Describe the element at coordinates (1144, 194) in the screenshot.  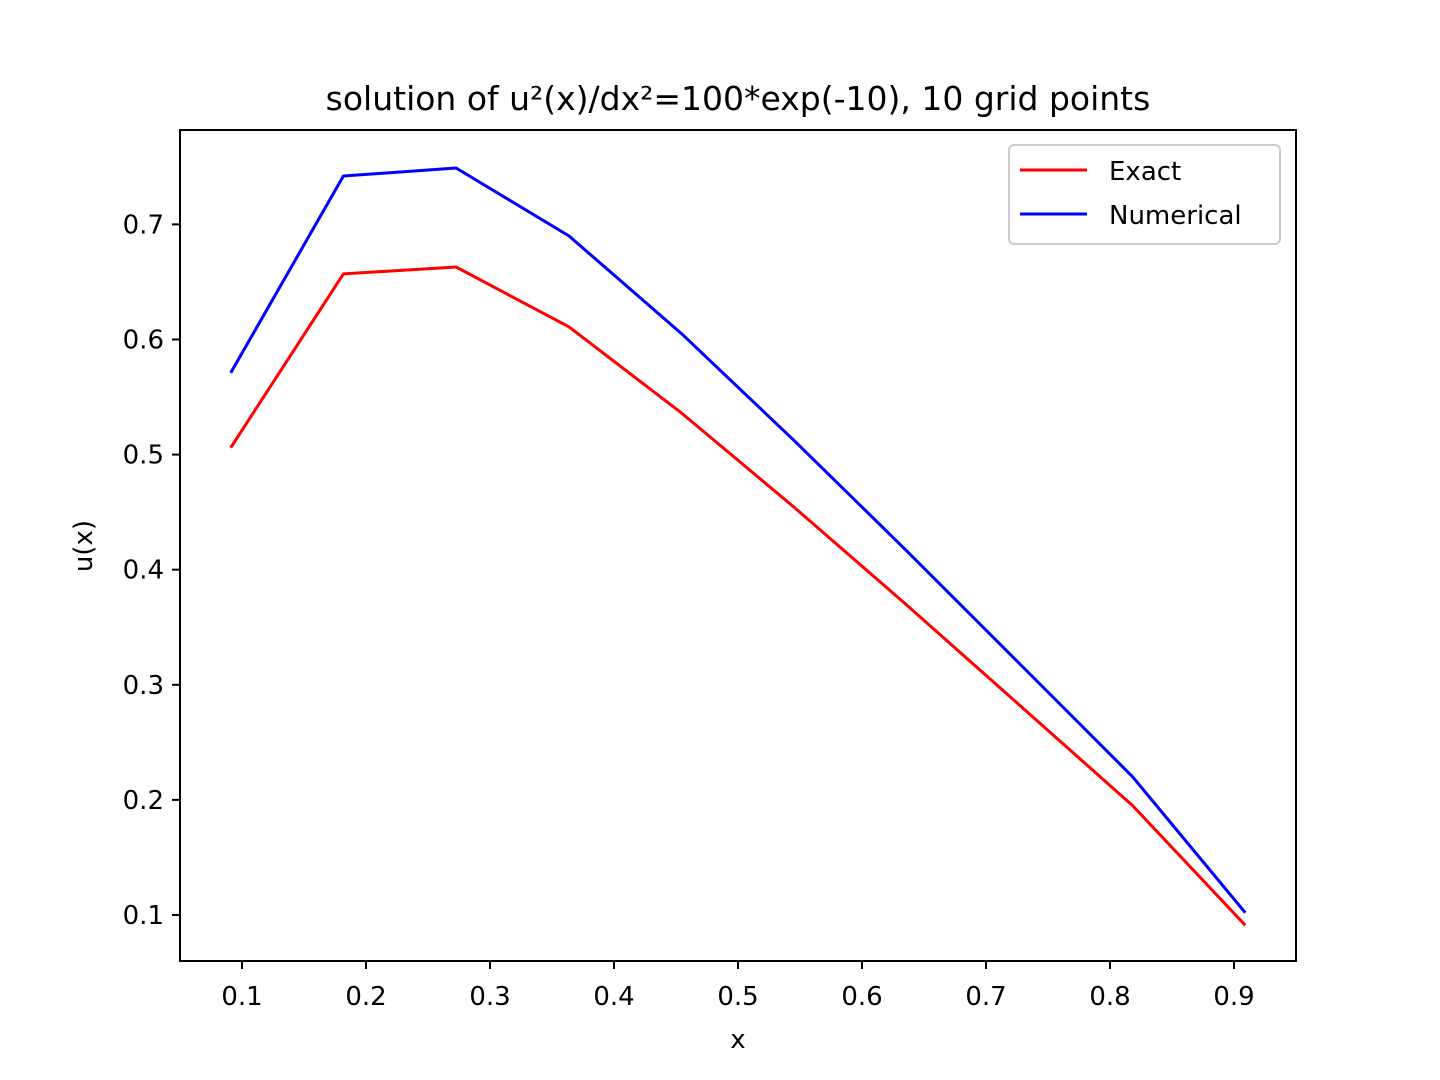
I see `legend: Exact Numerical` at that location.